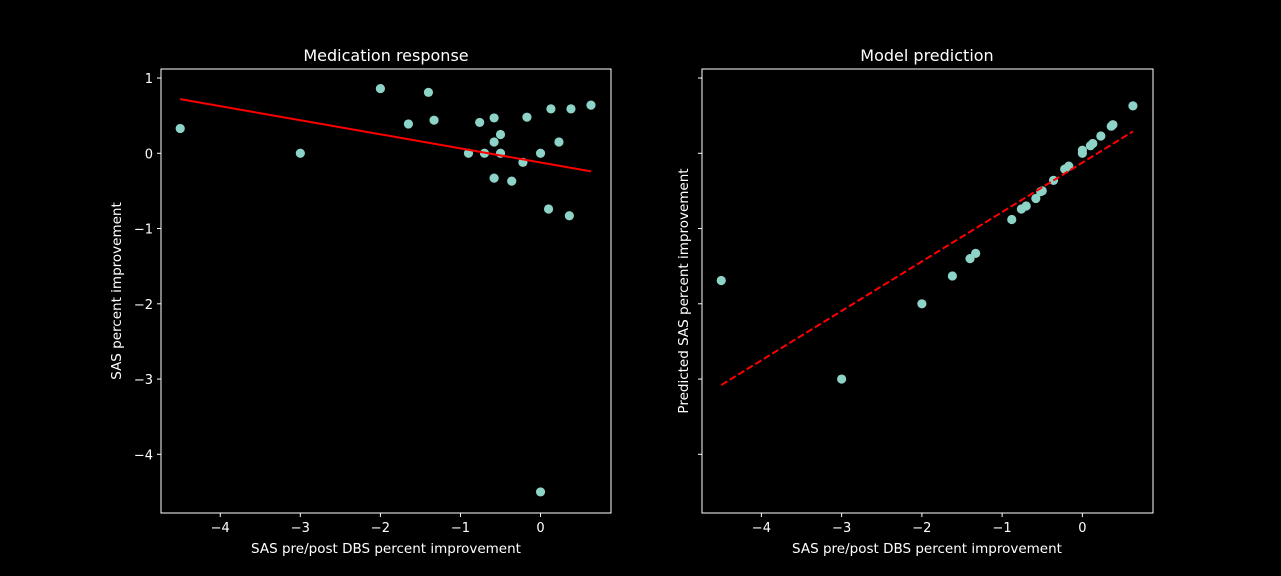  Describe the element at coordinates (149, 154) in the screenshot. I see `y-tick-label: 0` at that location.